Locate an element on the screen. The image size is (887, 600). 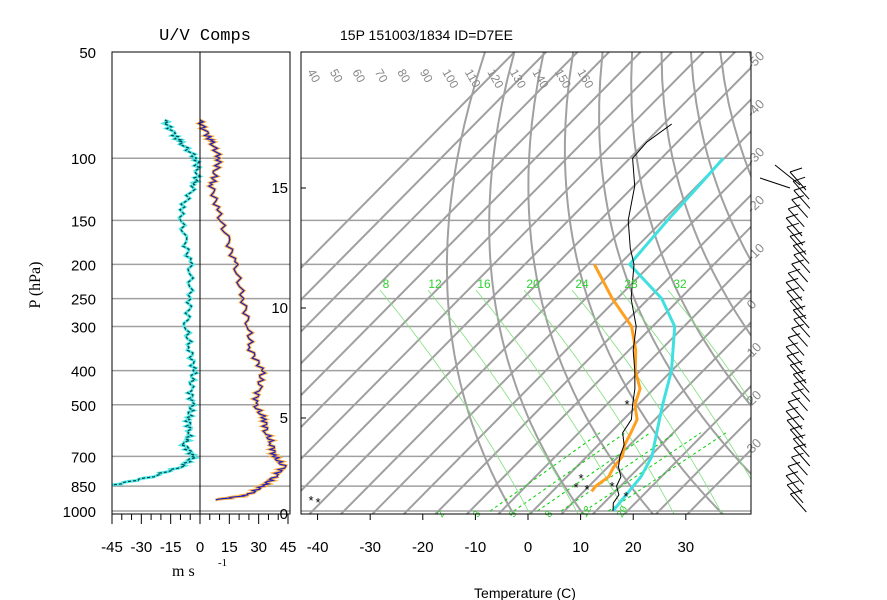
u-component-line is located at coordinates (157, 302).